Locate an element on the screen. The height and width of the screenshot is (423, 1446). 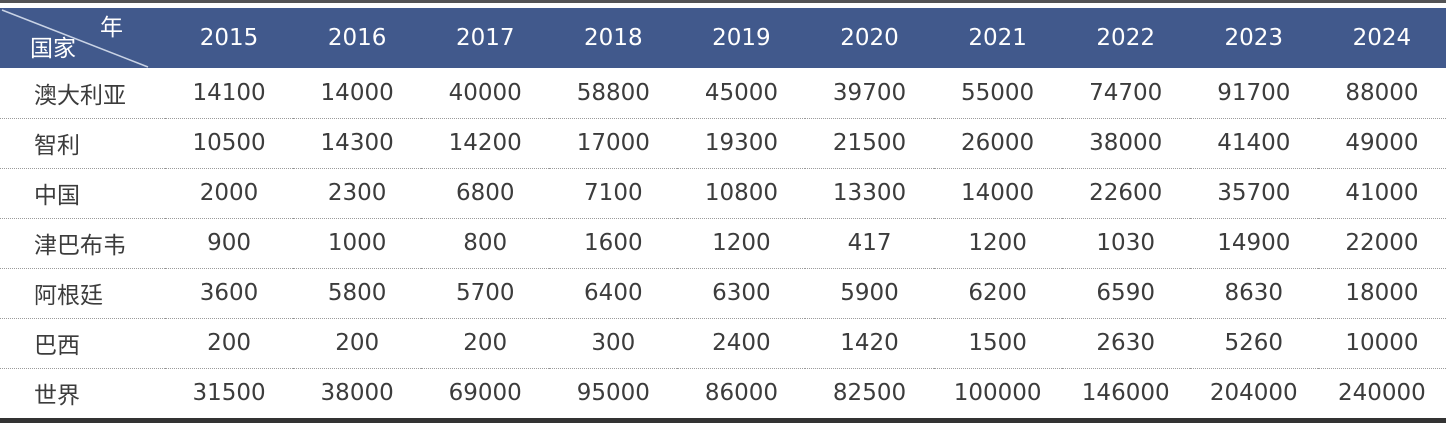
value-cell: 300 is located at coordinates (613, 343).